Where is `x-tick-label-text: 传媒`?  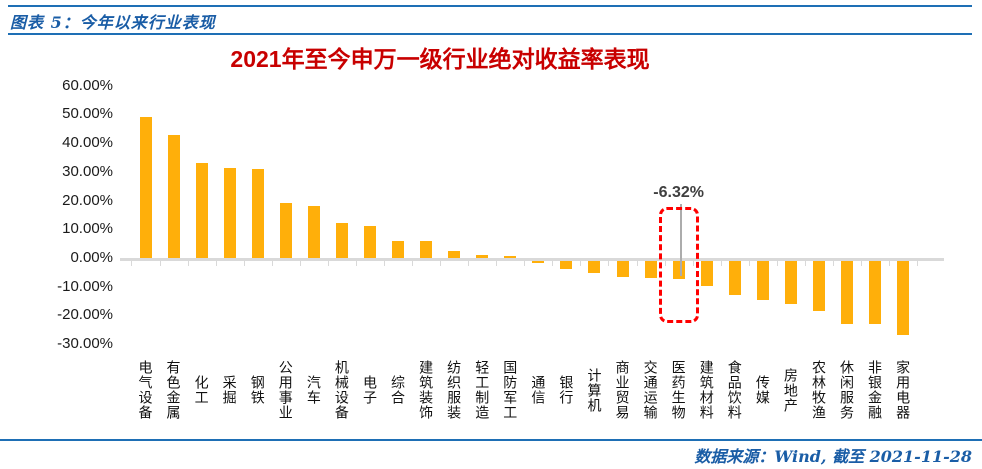
x-tick-label-text: 传媒 is located at coordinates (762, 390).